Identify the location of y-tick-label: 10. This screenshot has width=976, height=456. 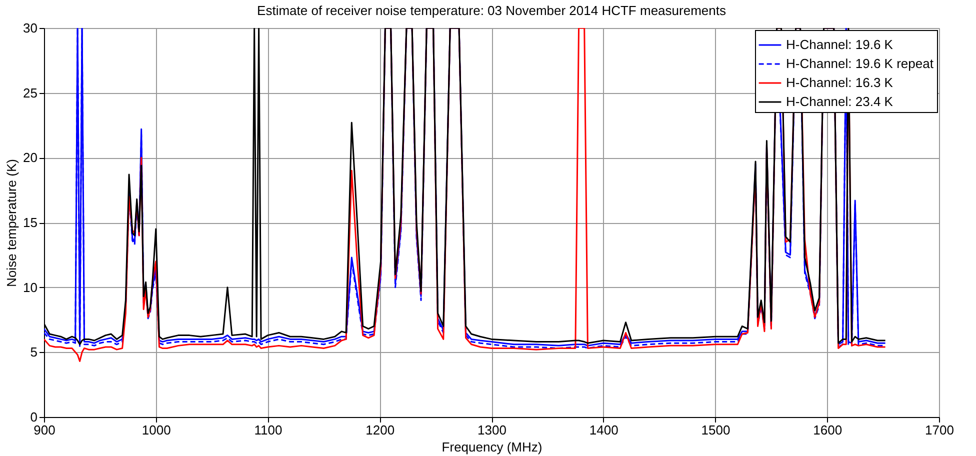
(30, 287).